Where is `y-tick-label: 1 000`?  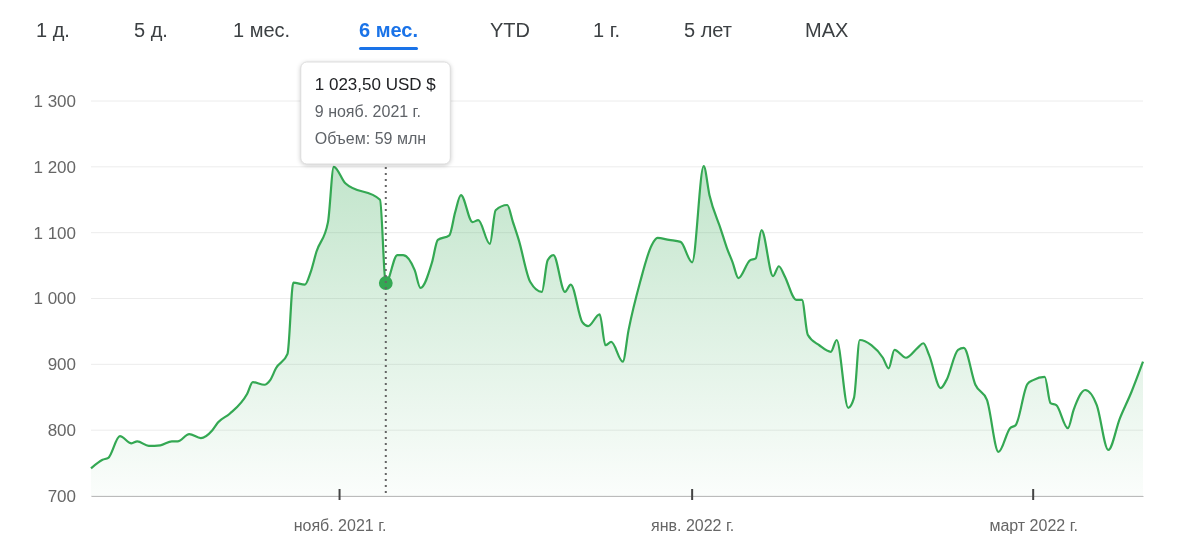 y-tick-label: 1 000 is located at coordinates (54, 299).